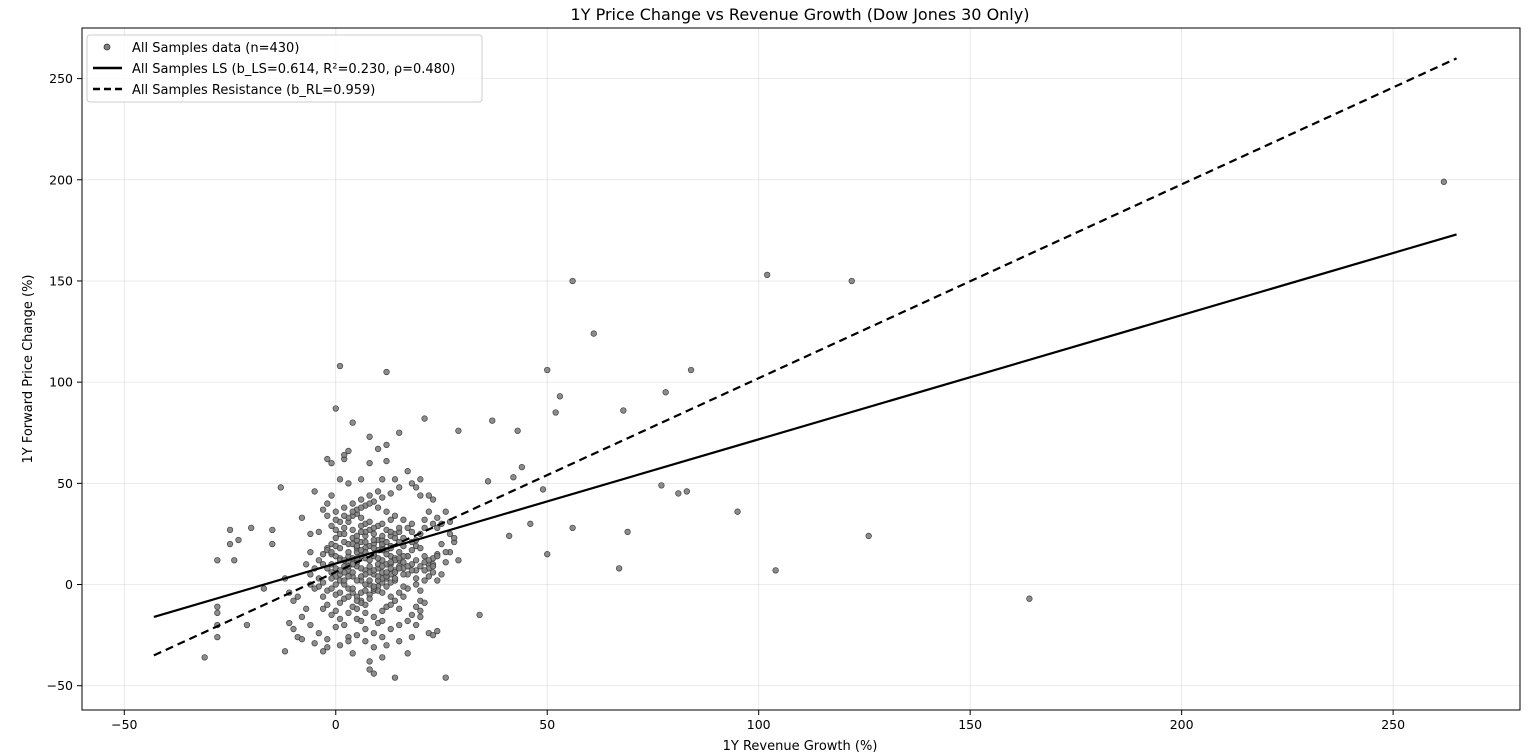 The height and width of the screenshot is (754, 1536). Describe the element at coordinates (970, 724) in the screenshot. I see `x-tick-label: 150` at that location.